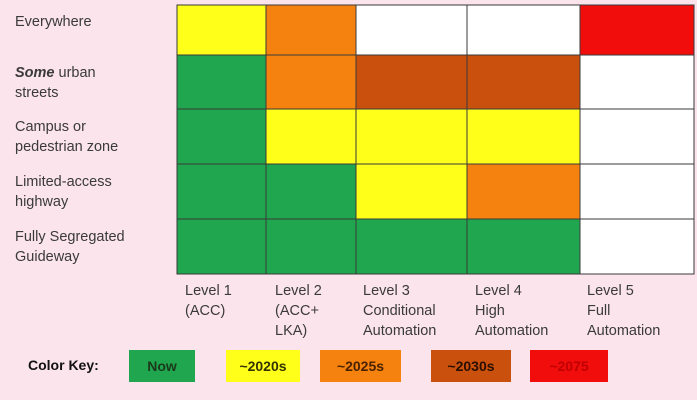 This screenshot has width=697, height=400. What do you see at coordinates (512, 311) in the screenshot?
I see `column-label: Level 4 High Automation` at bounding box center [512, 311].